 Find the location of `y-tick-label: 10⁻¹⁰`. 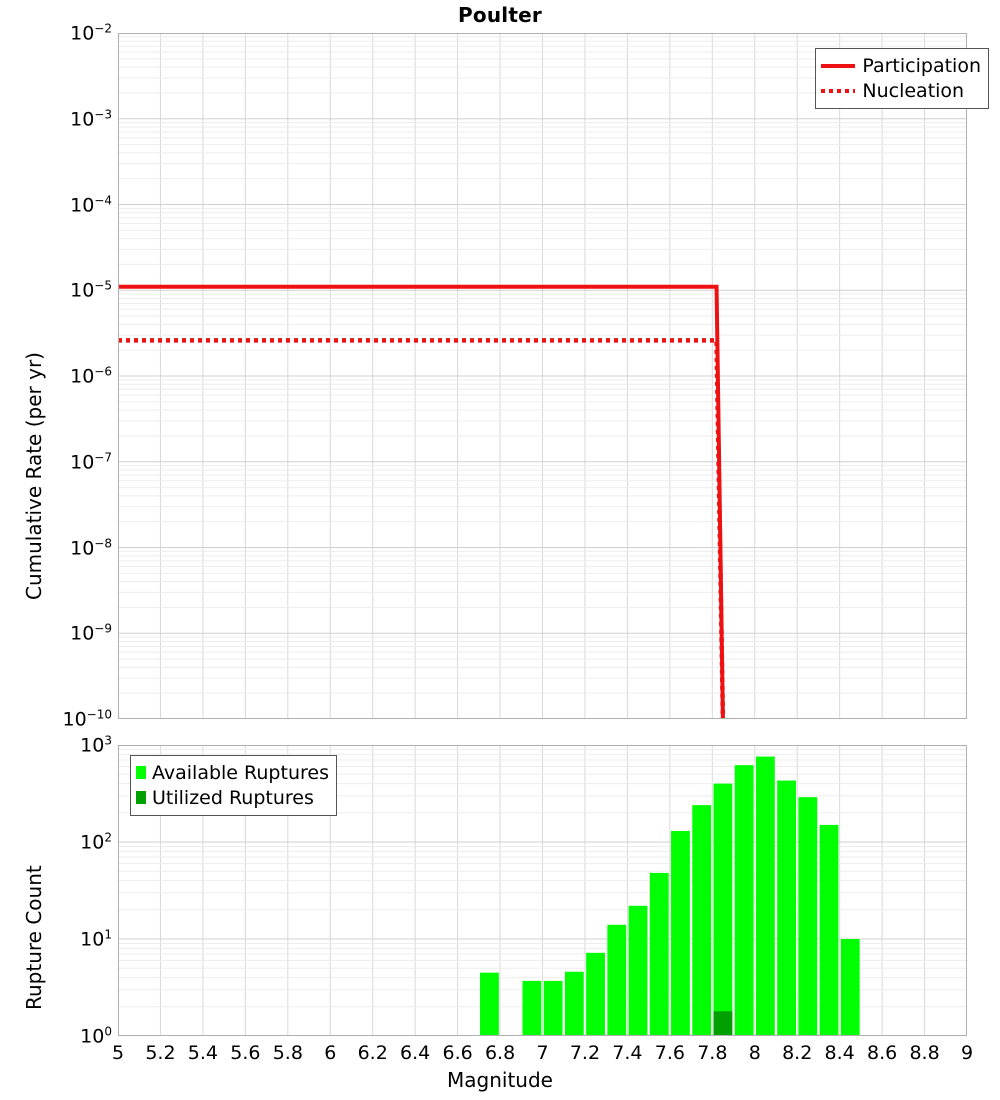

y-tick-label: 10⁻¹⁰ is located at coordinates (87, 719).